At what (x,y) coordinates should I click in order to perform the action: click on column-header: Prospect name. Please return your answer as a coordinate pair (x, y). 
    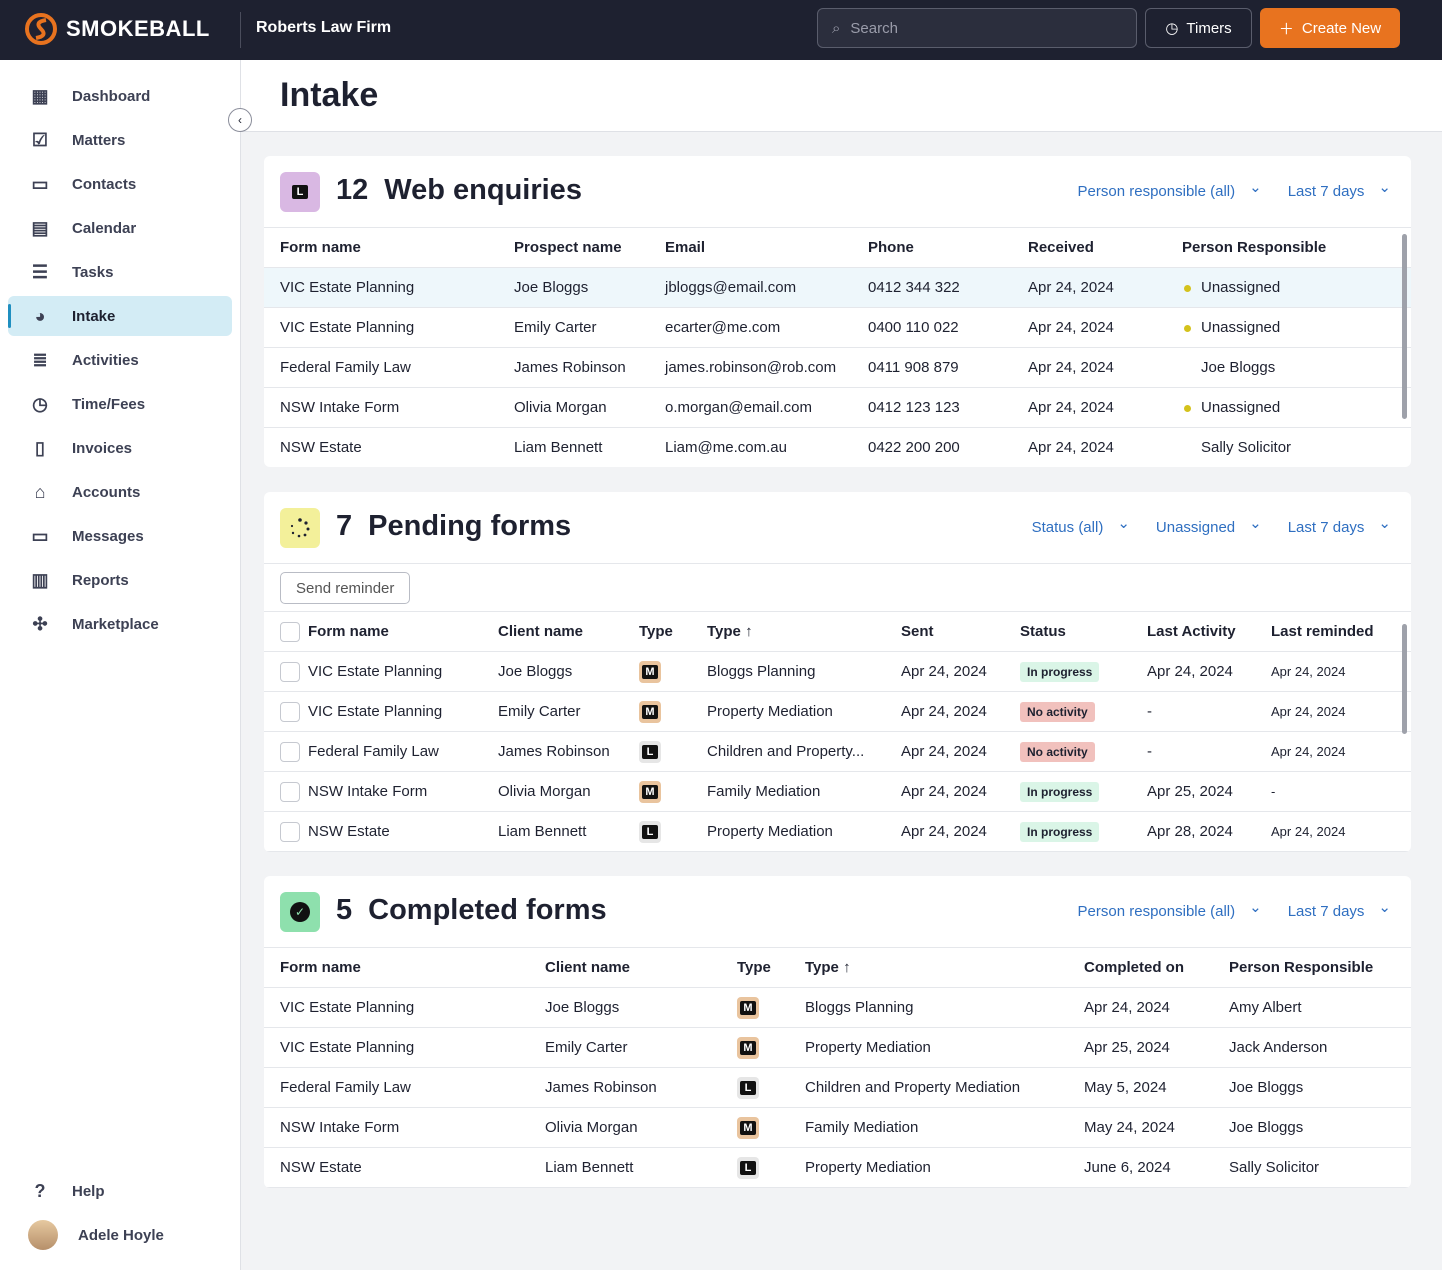
    Looking at the image, I should click on (568, 247).